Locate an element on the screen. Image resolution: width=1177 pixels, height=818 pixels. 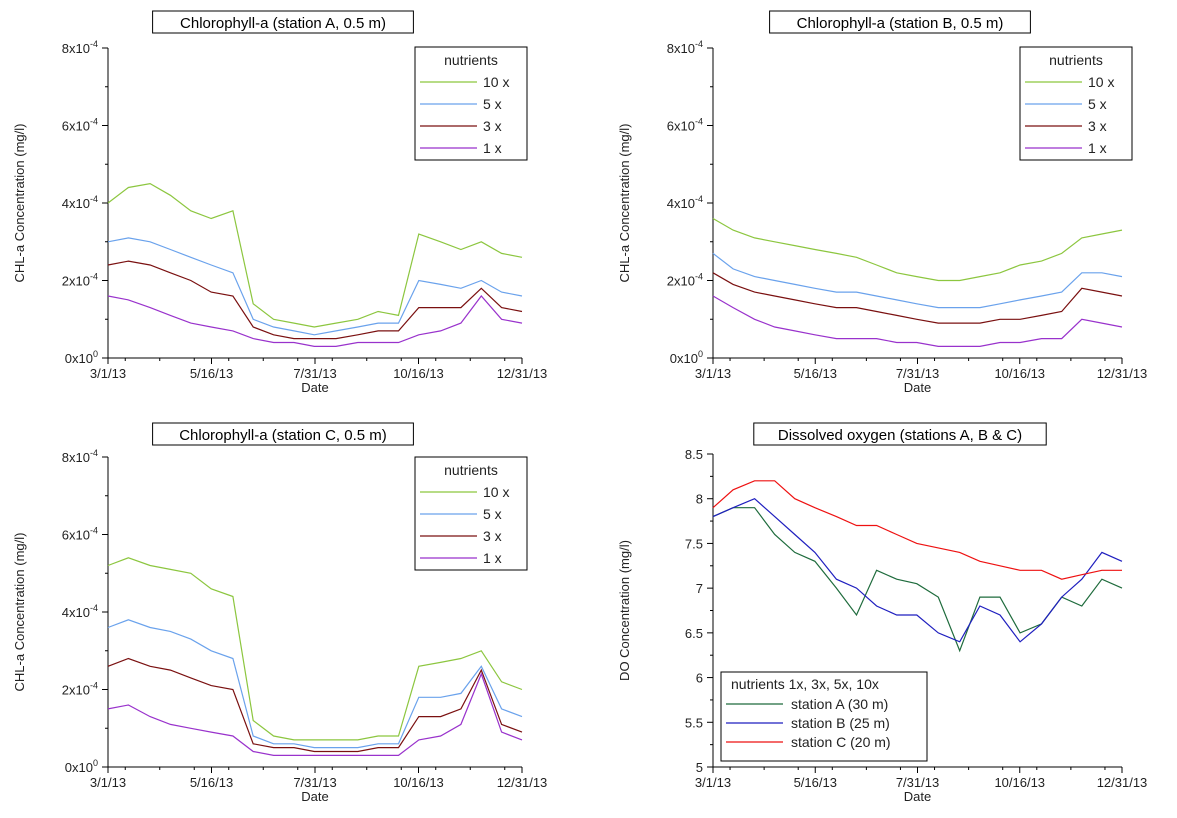
chart-title: Chlorophyll-a (station C, 0.5 m) is located at coordinates (283, 435).